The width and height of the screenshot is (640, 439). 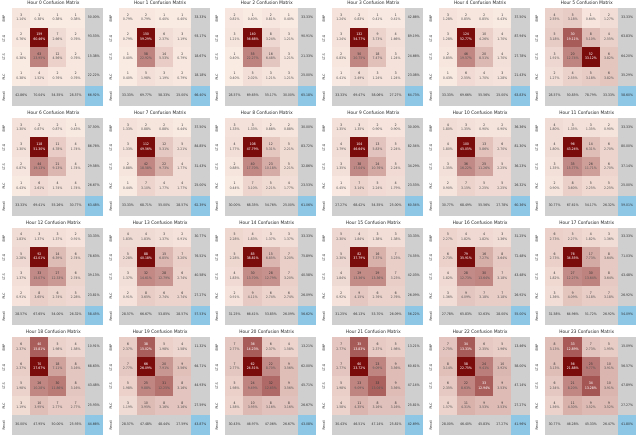 What do you see at coordinates (324, 295) in the screenshot?
I see `row-label: PLC` at bounding box center [324, 295].